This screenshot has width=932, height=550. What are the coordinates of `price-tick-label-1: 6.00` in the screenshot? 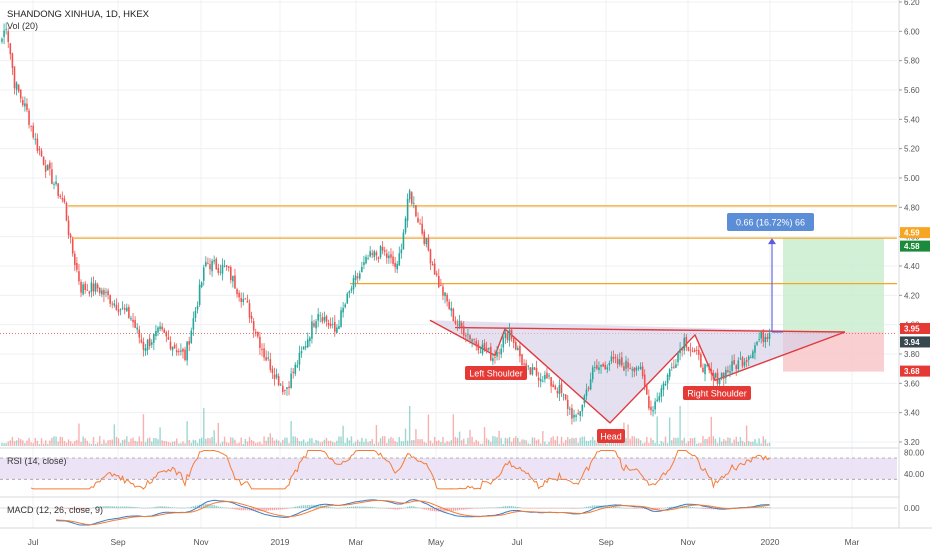 It's located at (912, 31).